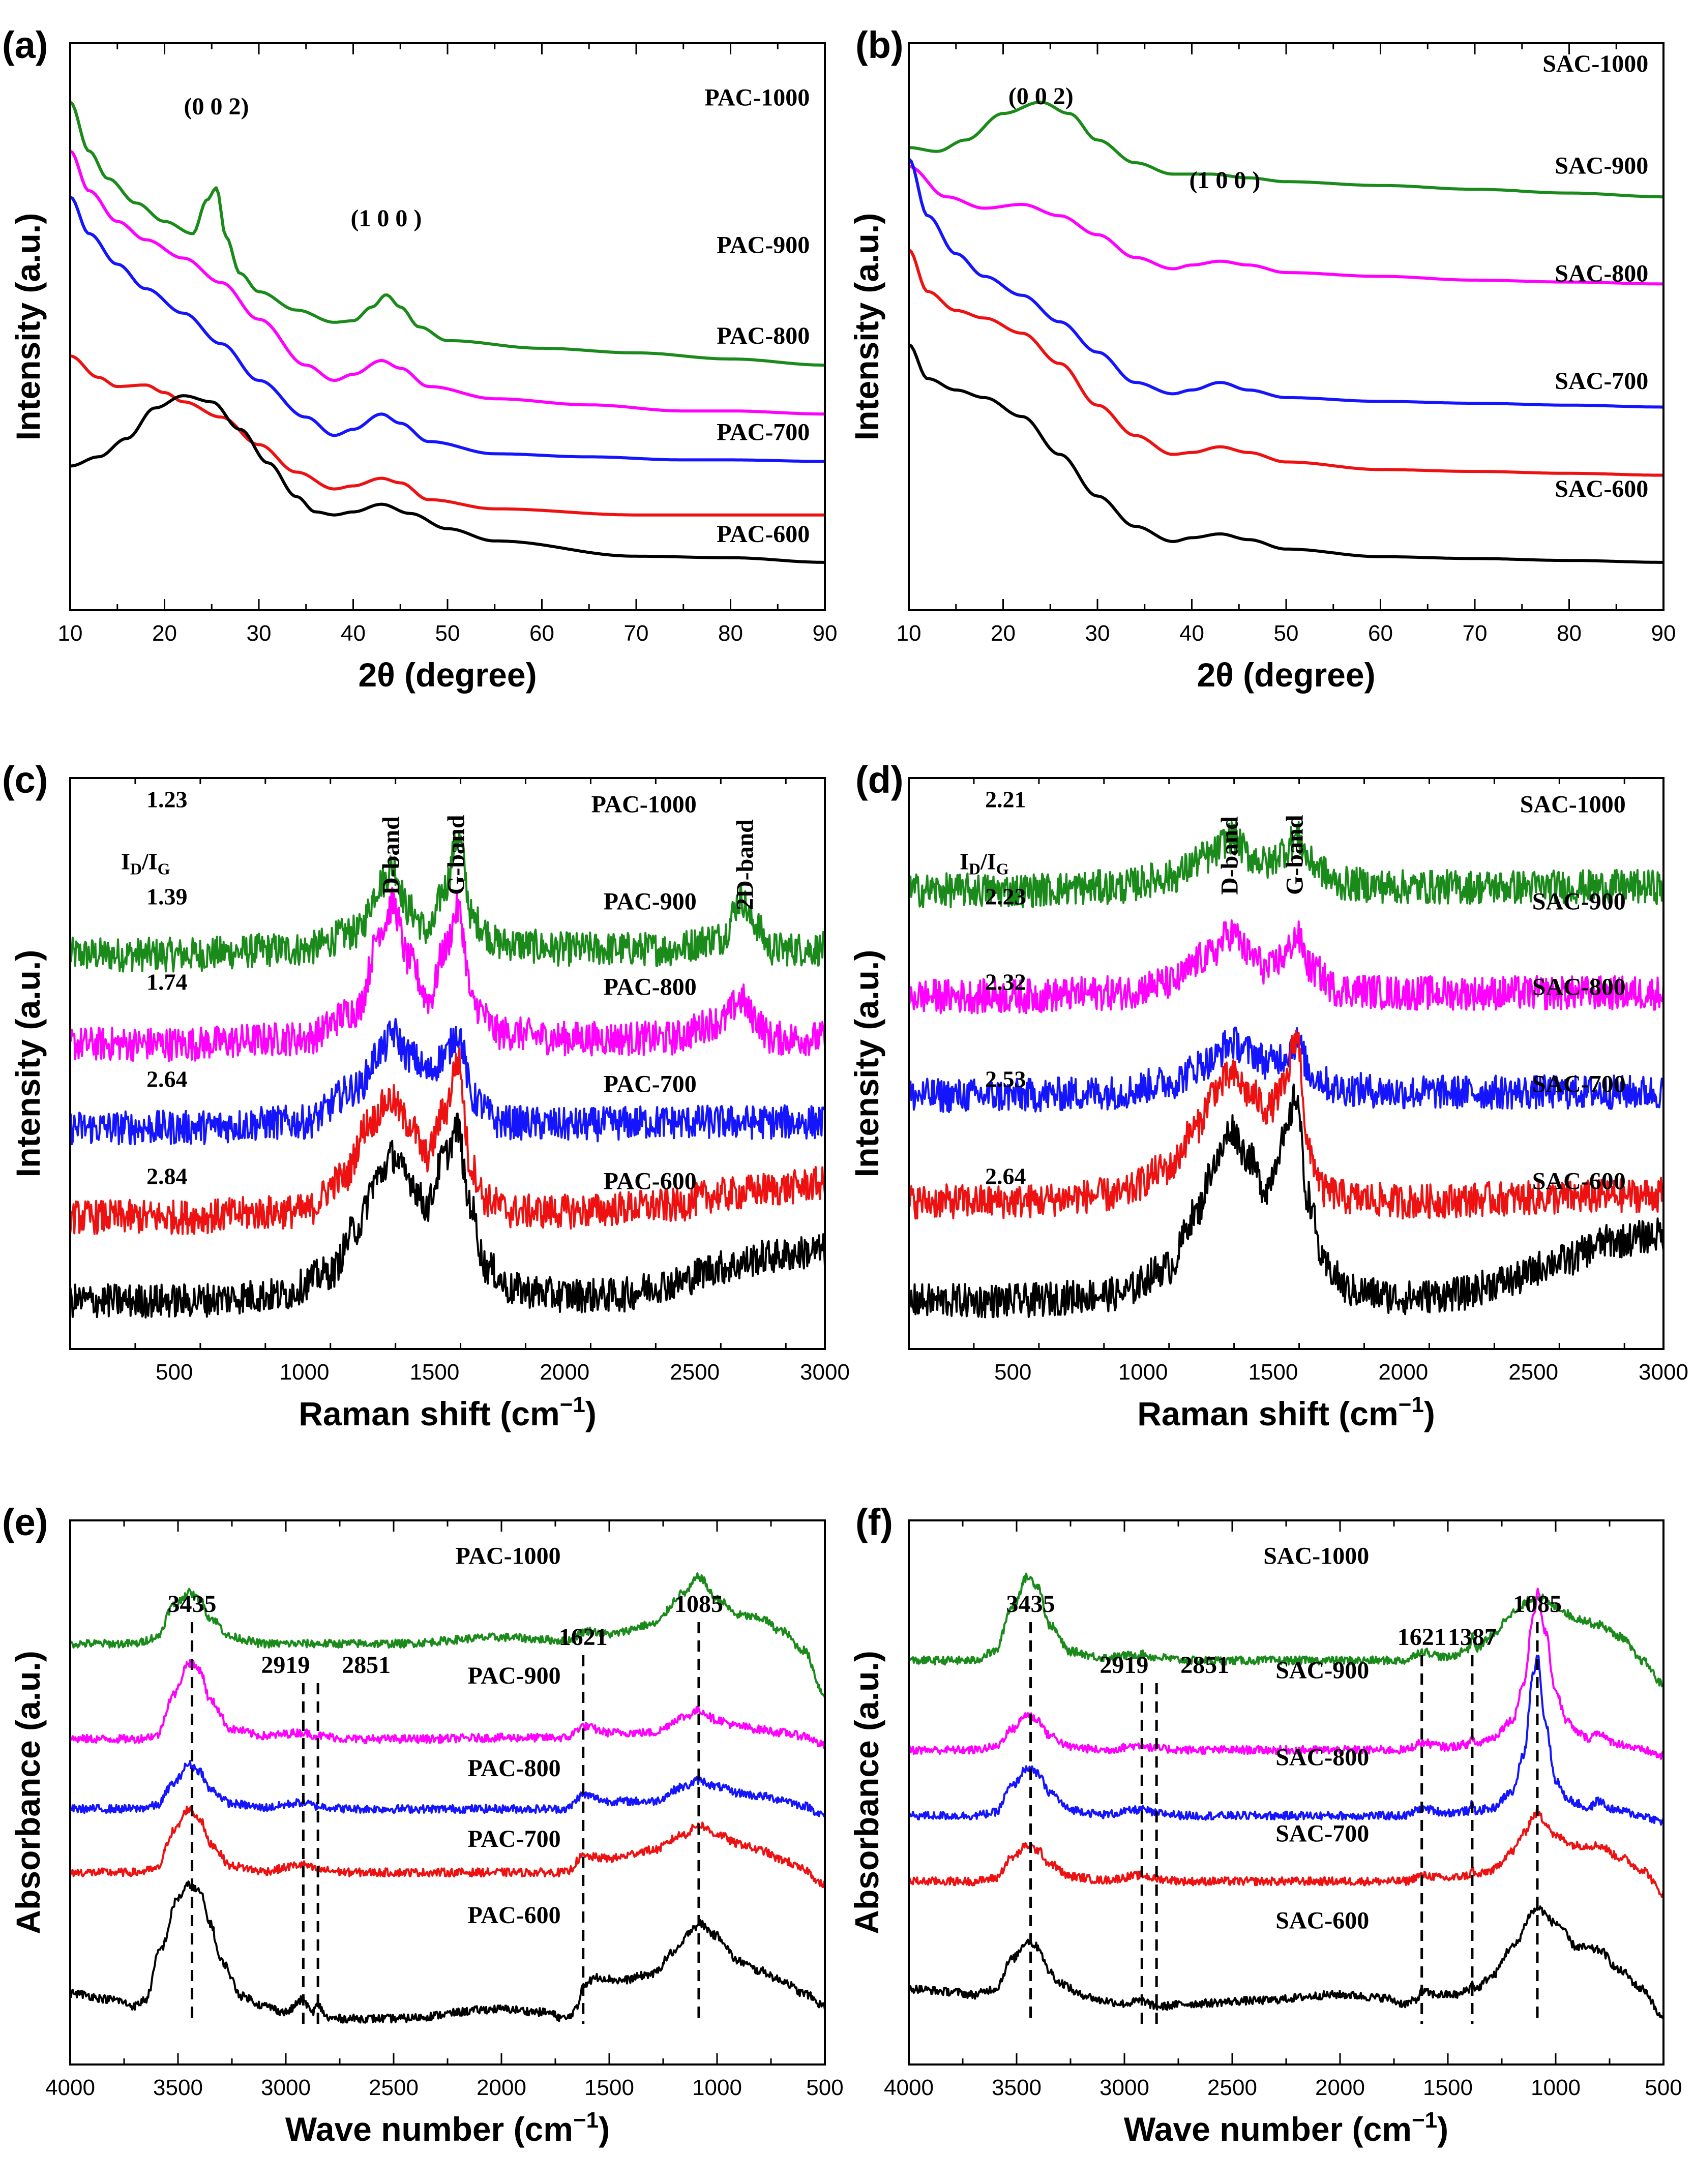 Image resolution: width=1694 pixels, height=2184 pixels. I want to click on ratio-value: 1.23, so click(167, 799).